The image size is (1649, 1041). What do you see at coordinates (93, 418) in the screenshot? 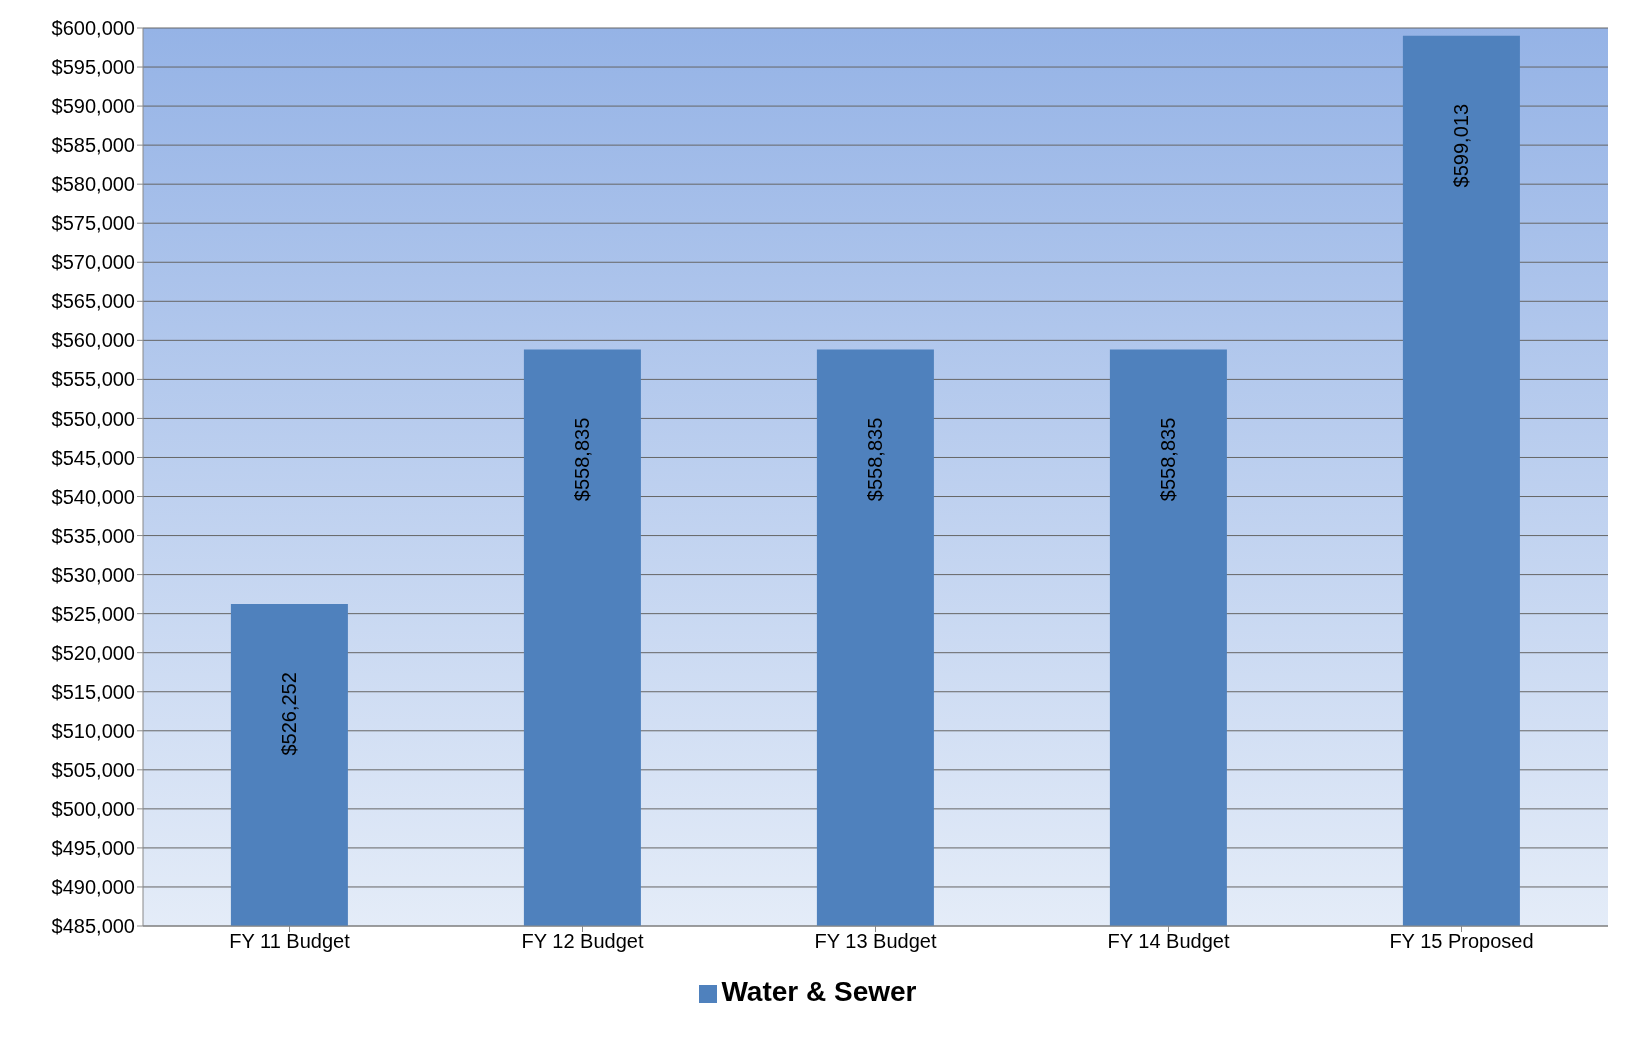
I see `y-tick-label: $550,000` at bounding box center [93, 418].